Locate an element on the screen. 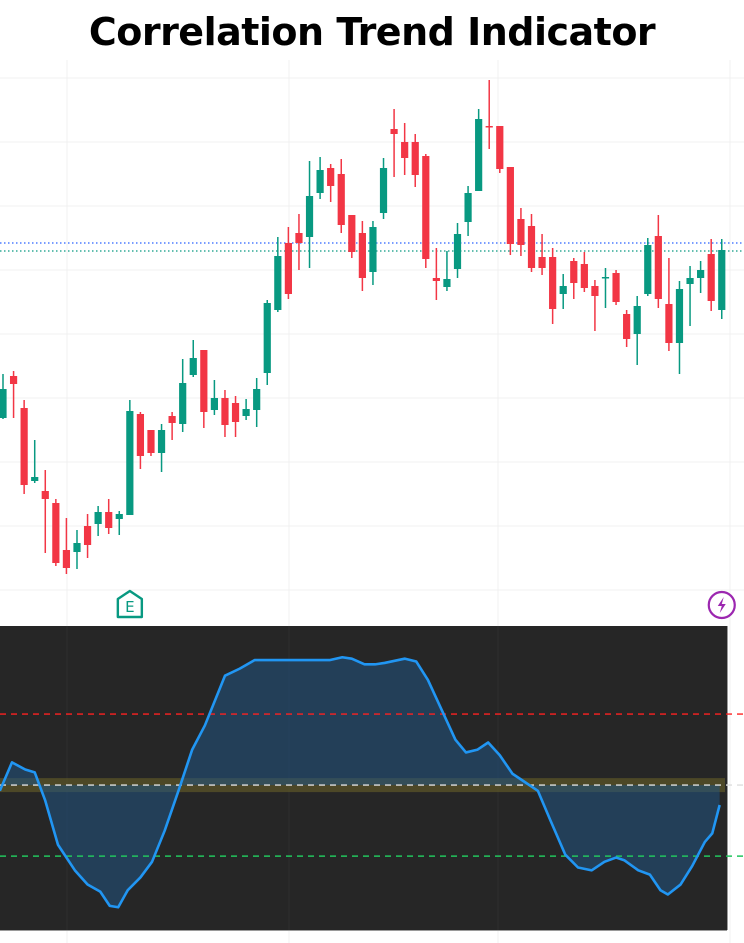  lightning-bolt is located at coordinates (721, 605).